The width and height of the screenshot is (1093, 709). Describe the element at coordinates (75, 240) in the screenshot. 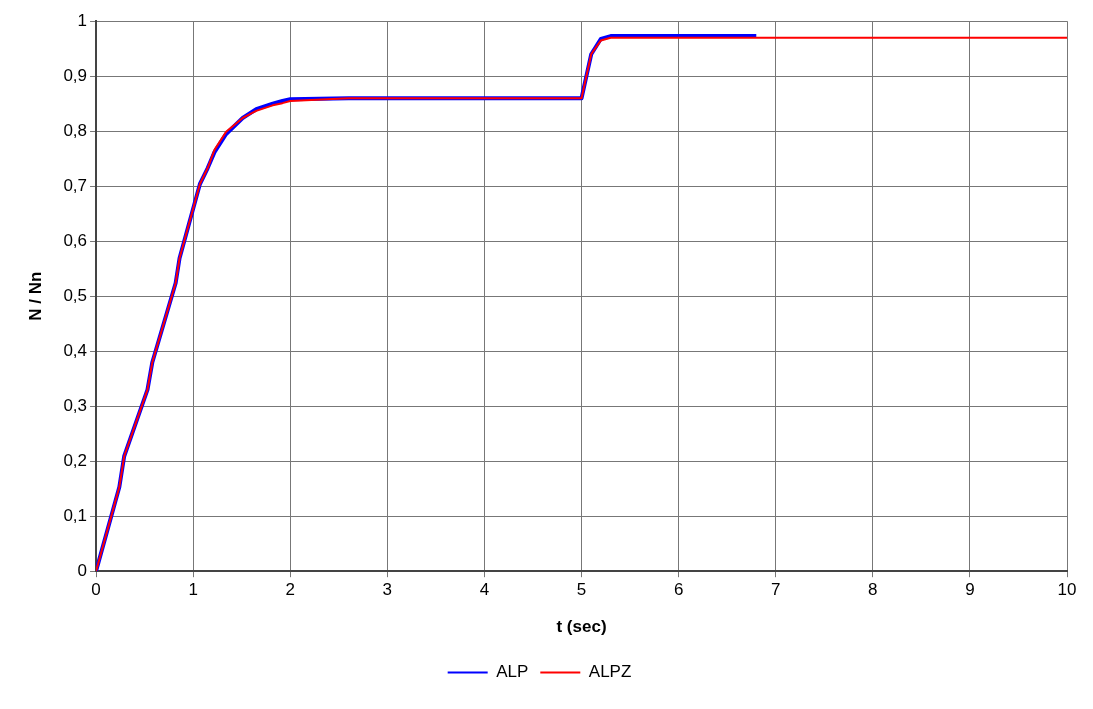

I see `y-tick-label: 0,6` at that location.